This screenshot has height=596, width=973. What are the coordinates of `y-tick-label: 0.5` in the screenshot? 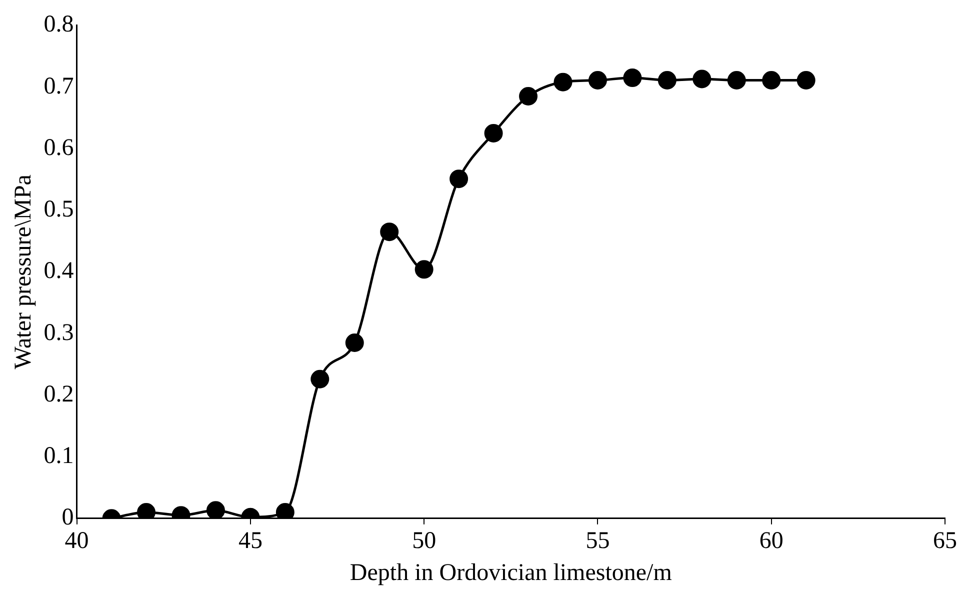 It's located at (59, 209).